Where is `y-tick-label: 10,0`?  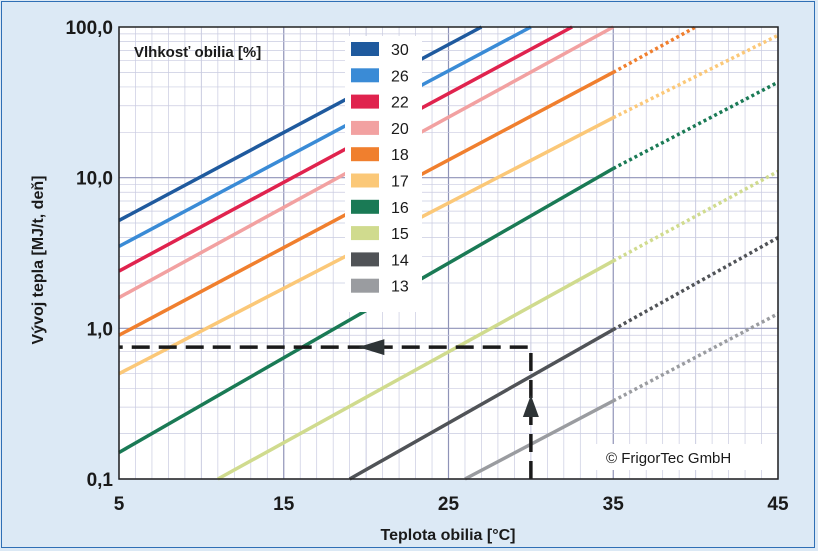
y-tick-label: 10,0 is located at coordinates (94, 179).